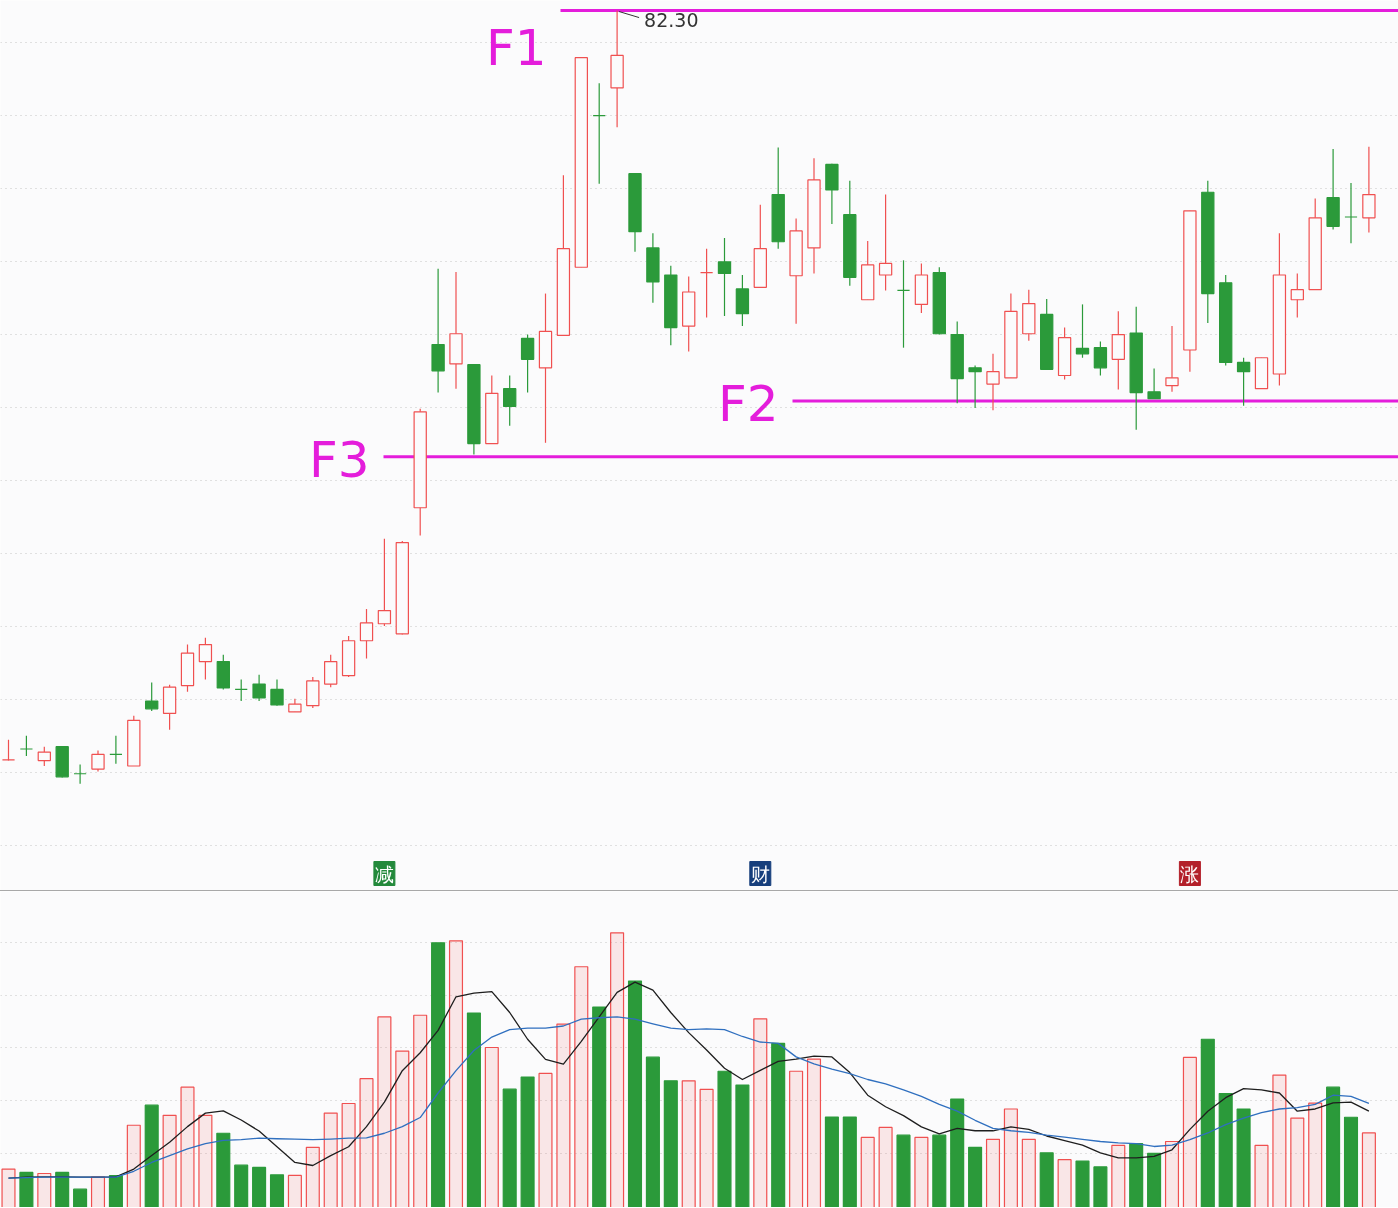 The image size is (1398, 1208). What do you see at coordinates (671, 19) in the screenshot?
I see `annotation: 82.30` at bounding box center [671, 19].